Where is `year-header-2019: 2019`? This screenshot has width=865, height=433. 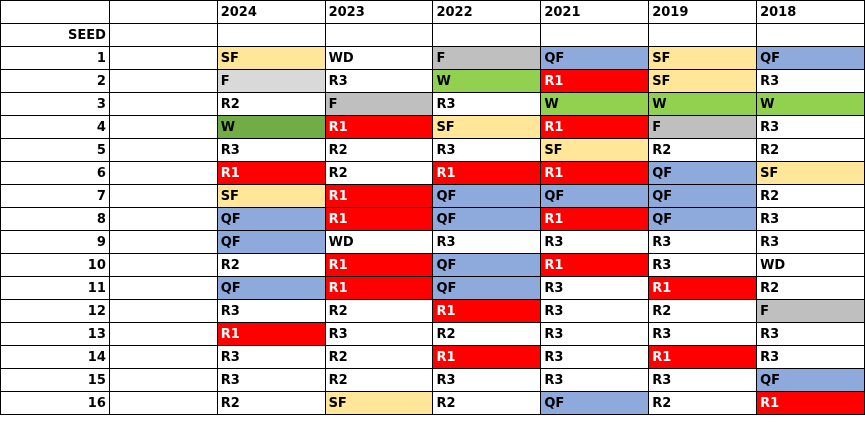
year-header-2019: 2019 is located at coordinates (703, 12).